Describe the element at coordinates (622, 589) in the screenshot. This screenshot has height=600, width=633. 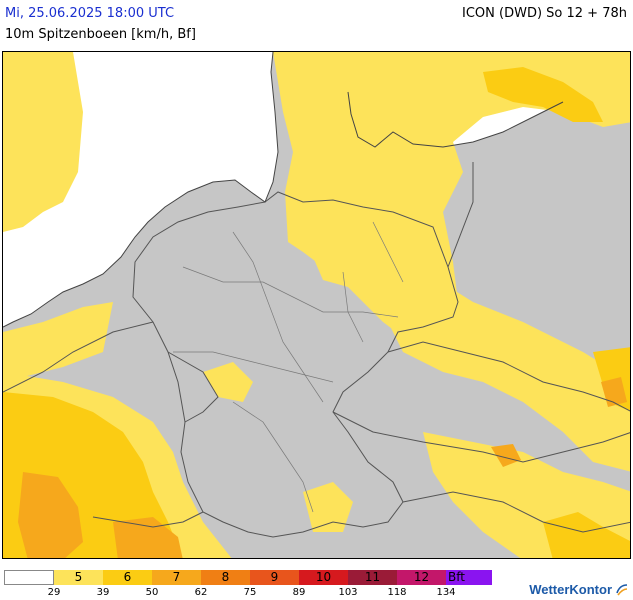
I see `brand-mark-icon` at that location.